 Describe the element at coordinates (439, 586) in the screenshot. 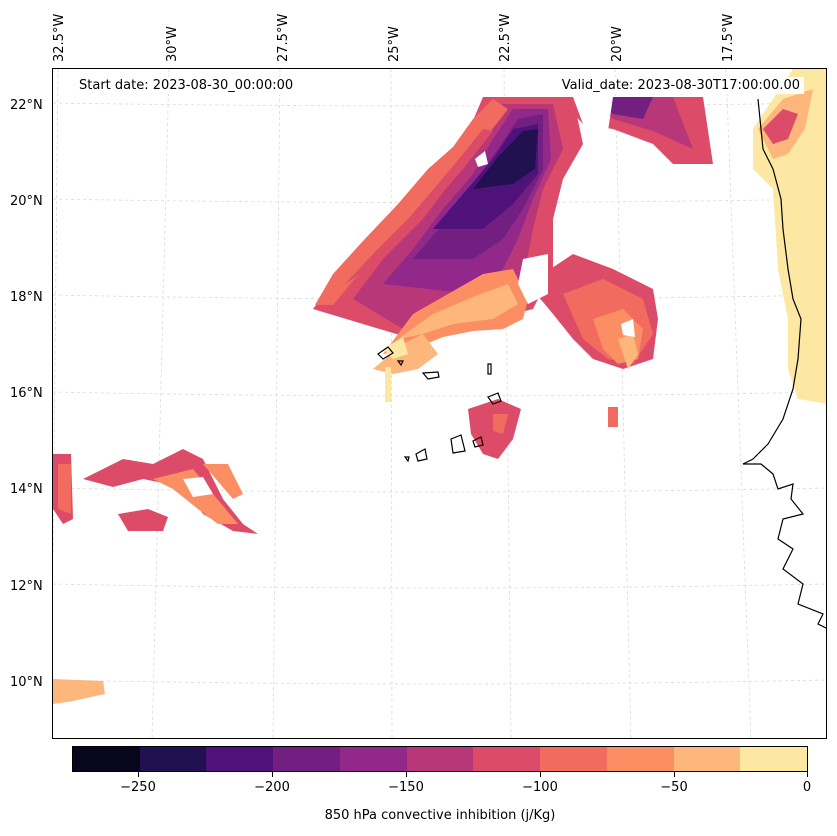

I see `parallel-12n` at that location.